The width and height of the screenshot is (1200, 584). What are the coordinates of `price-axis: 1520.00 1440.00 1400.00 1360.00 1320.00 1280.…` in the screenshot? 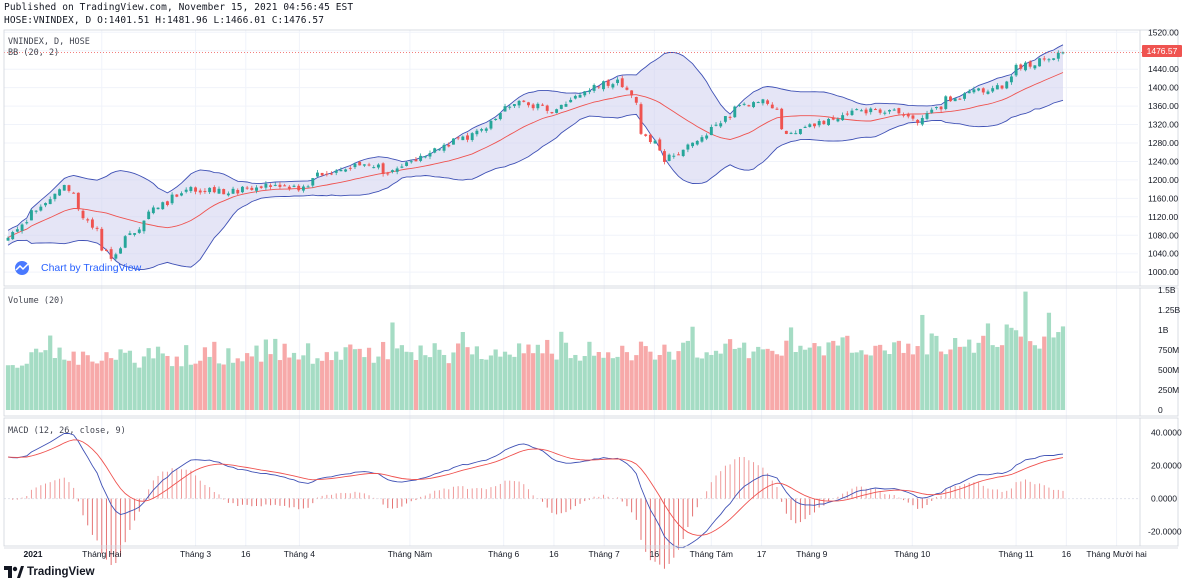 It's located at (1165, 281).